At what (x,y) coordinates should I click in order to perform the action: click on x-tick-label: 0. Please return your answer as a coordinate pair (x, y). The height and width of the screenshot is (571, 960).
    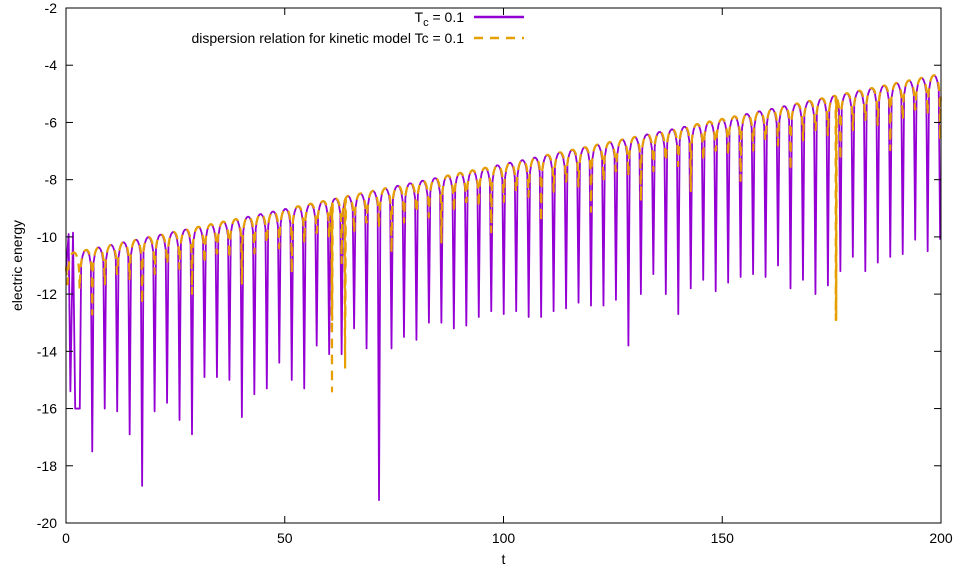
    Looking at the image, I should click on (66, 538).